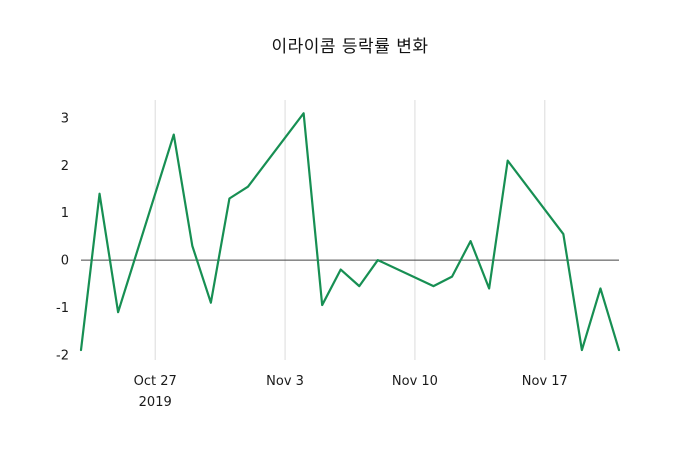  What do you see at coordinates (155, 402) in the screenshot?
I see `x-tick-sublabel: 2019` at bounding box center [155, 402].